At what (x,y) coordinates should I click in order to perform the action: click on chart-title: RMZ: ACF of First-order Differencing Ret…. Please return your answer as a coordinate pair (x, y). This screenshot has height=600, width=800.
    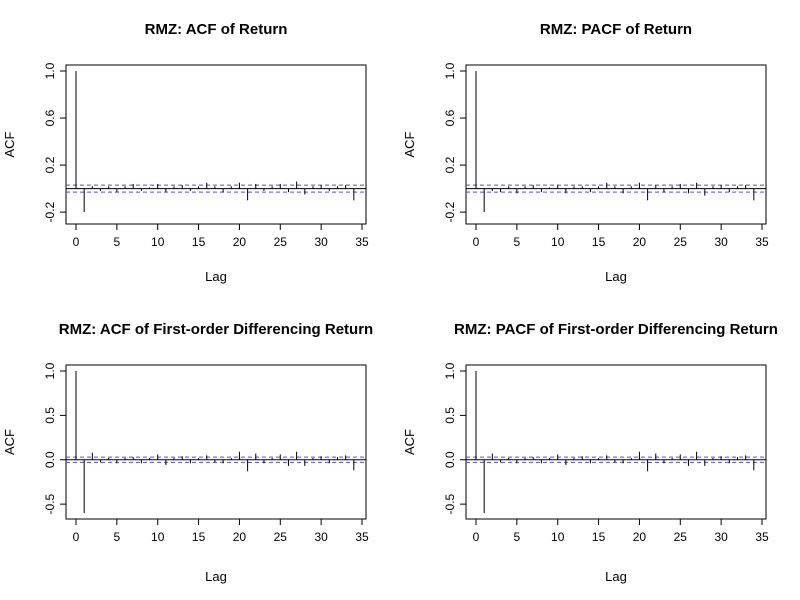
    Looking at the image, I should click on (216, 329).